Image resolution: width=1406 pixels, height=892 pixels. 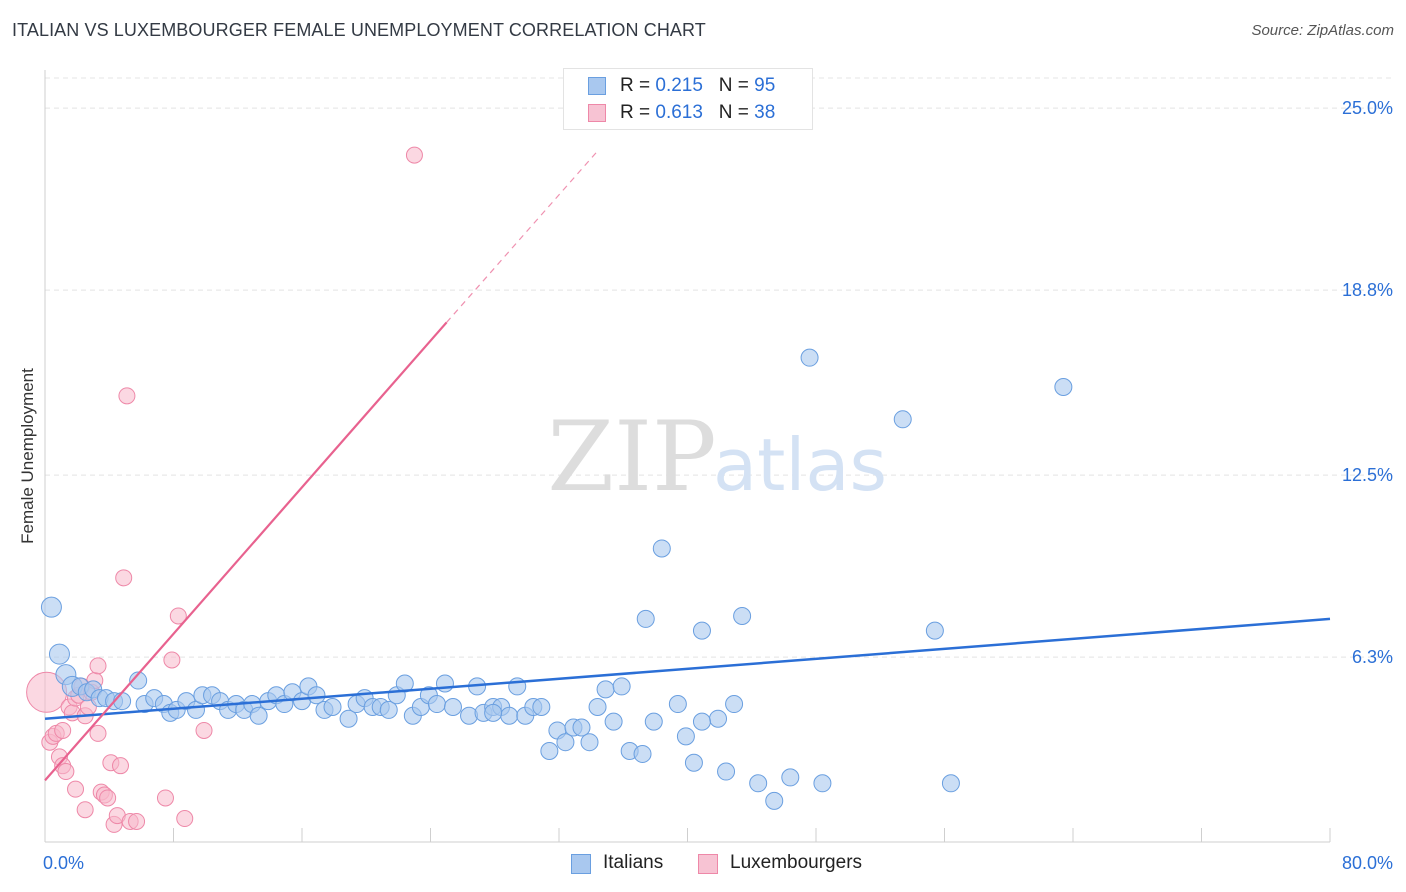 What do you see at coordinates (688, 99) in the screenshot?
I see `correlation-legend: R = 0.215 N = 95 R = 0.613 N = 38` at bounding box center [688, 99].